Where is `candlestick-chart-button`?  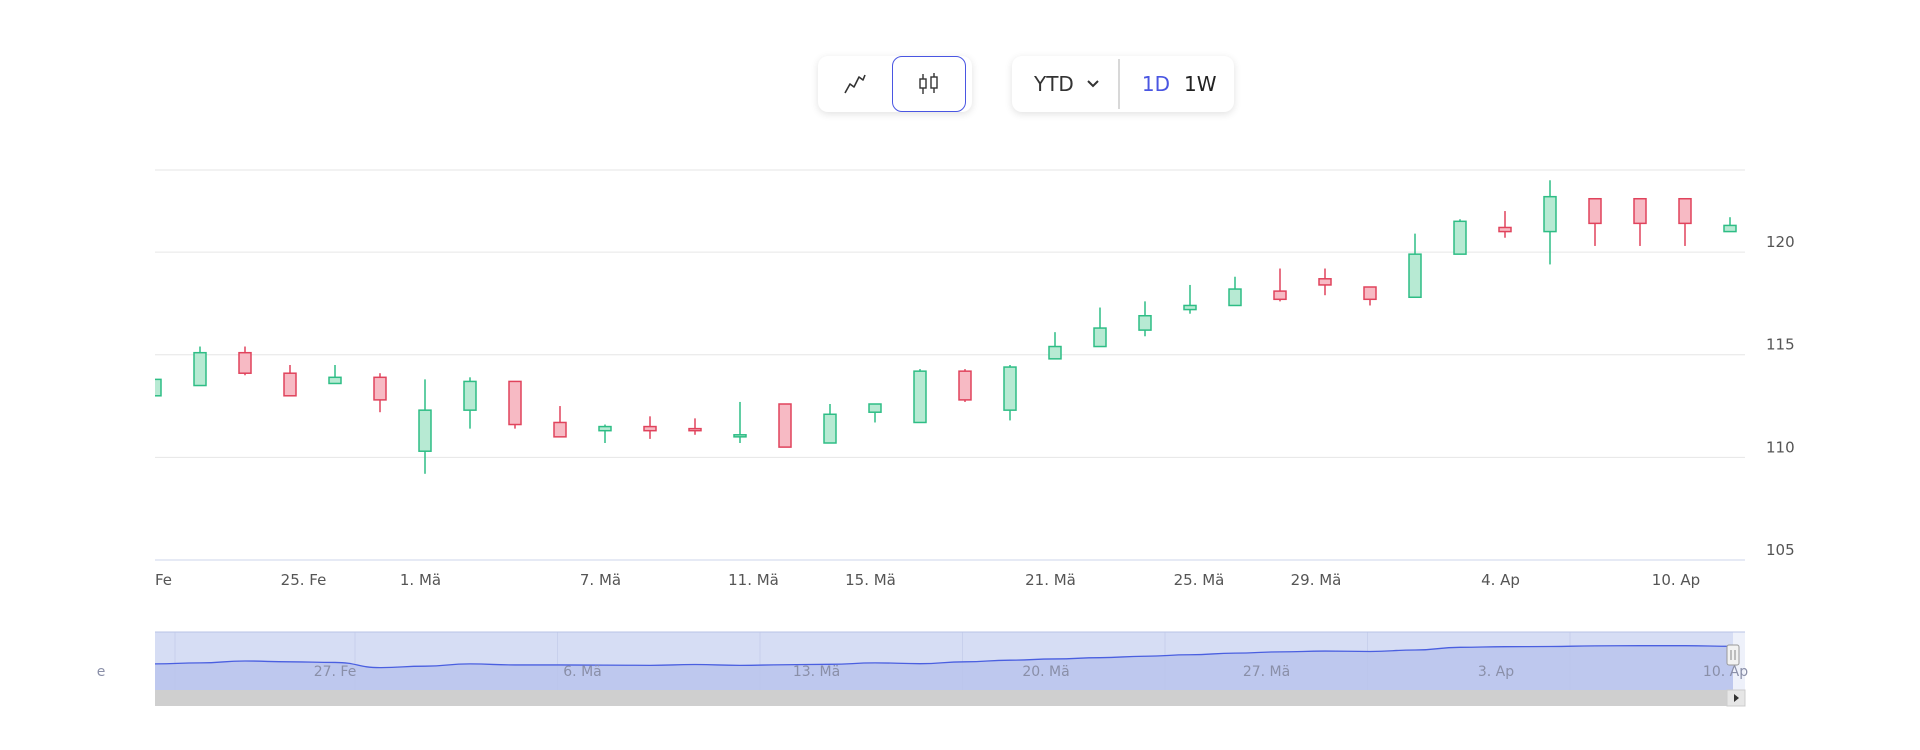
candlestick-chart-button is located at coordinates (929, 84).